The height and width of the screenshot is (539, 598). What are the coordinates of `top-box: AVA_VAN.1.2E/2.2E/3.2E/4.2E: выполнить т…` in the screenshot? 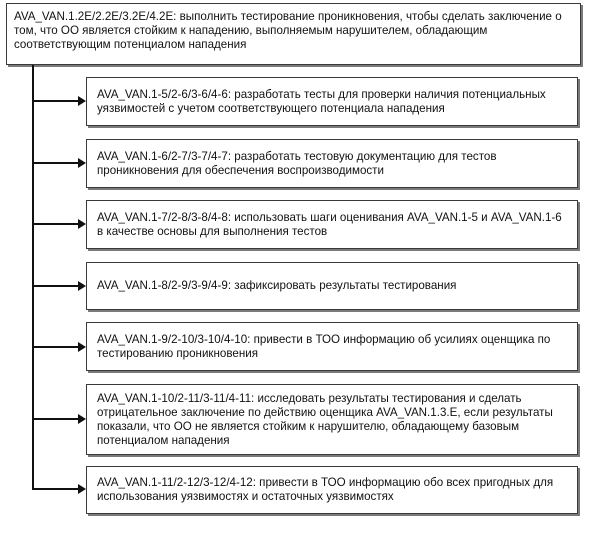 It's located at (293, 34).